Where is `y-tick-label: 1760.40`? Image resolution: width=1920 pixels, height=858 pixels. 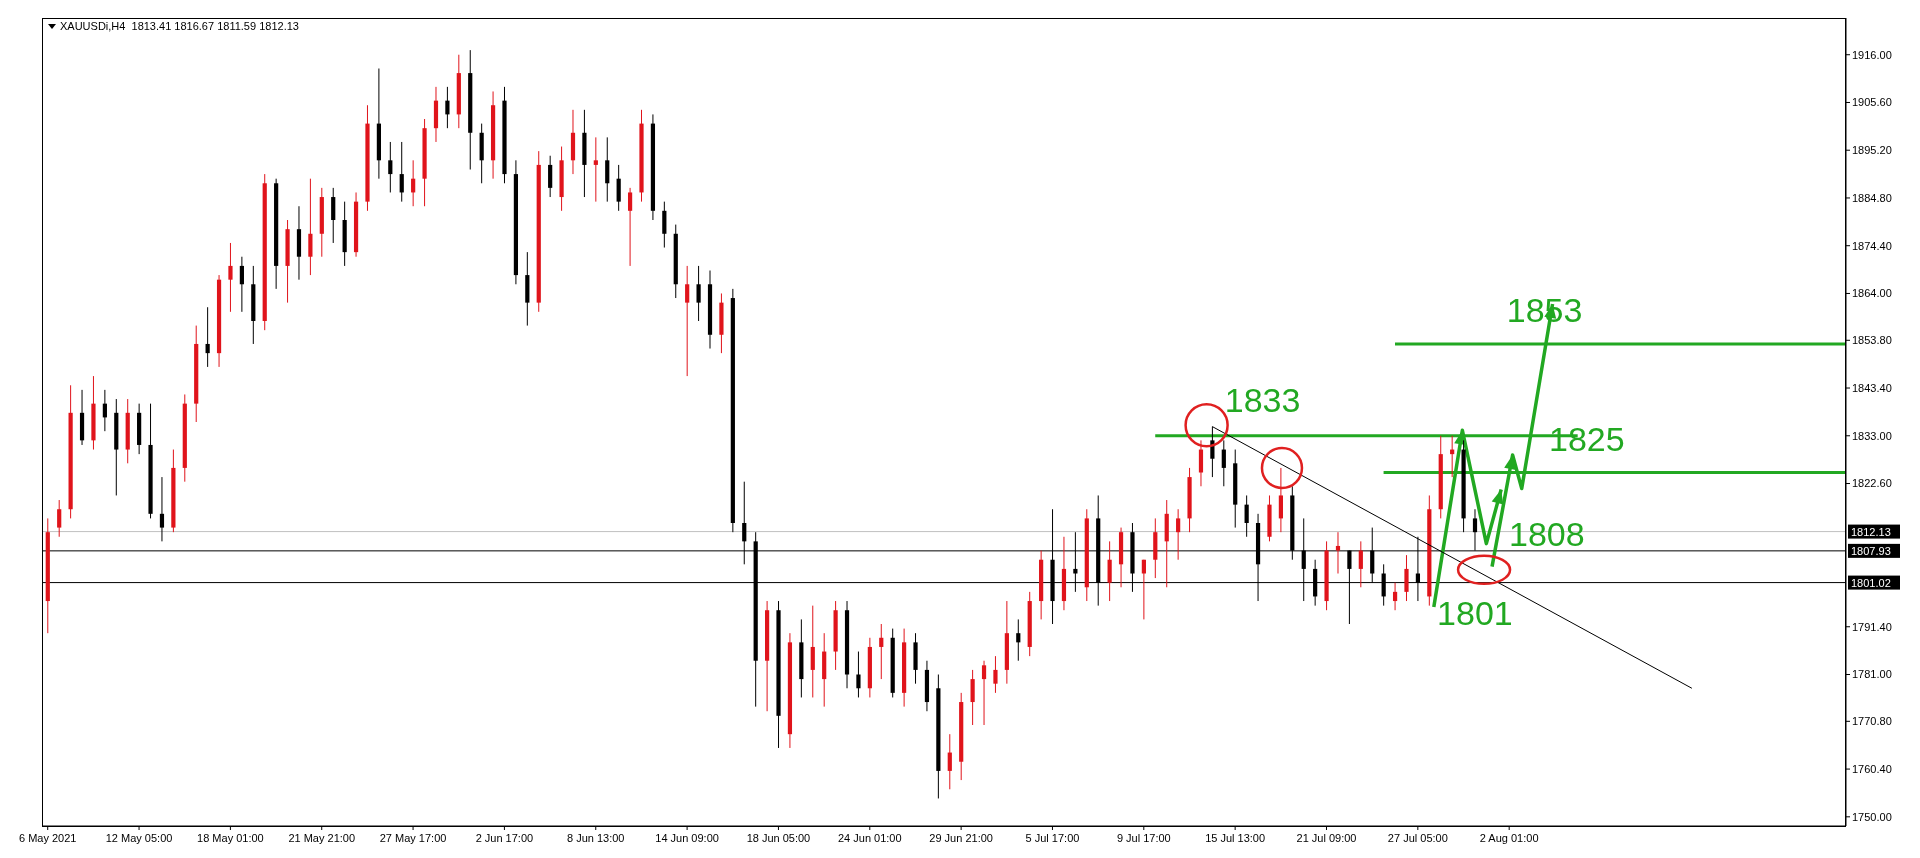
y-tick-label: 1760.40 is located at coordinates (1872, 768).